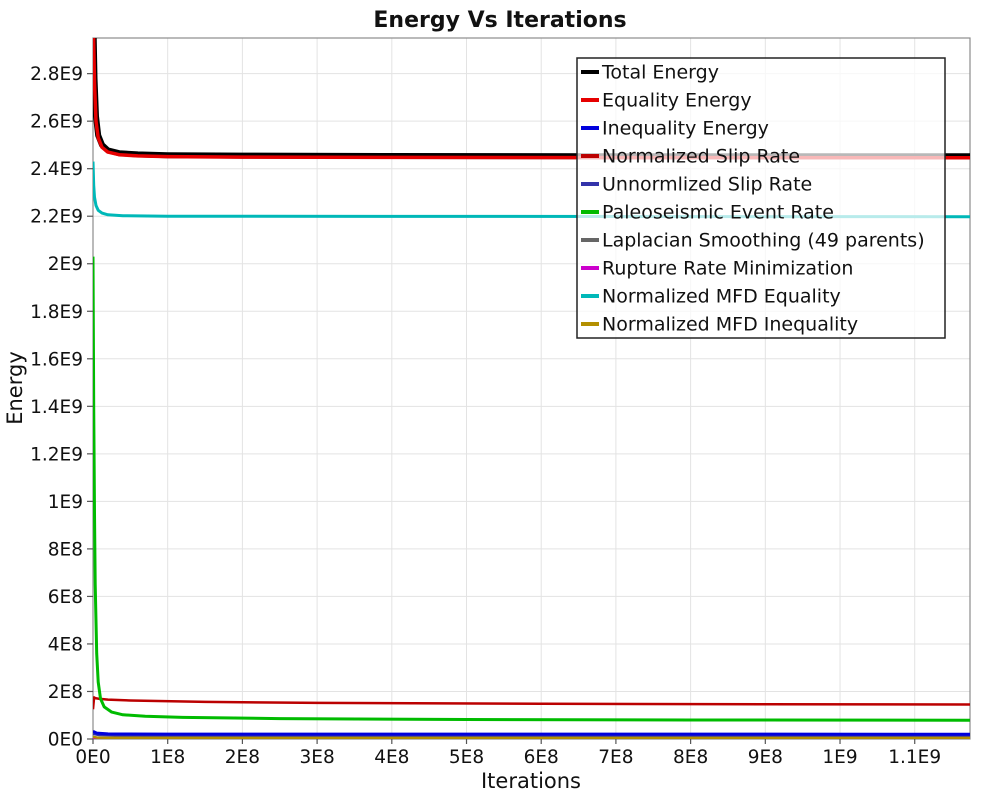  What do you see at coordinates (56, 217) in the screenshot?
I see `y-tick-label: 2.2E9` at bounding box center [56, 217].